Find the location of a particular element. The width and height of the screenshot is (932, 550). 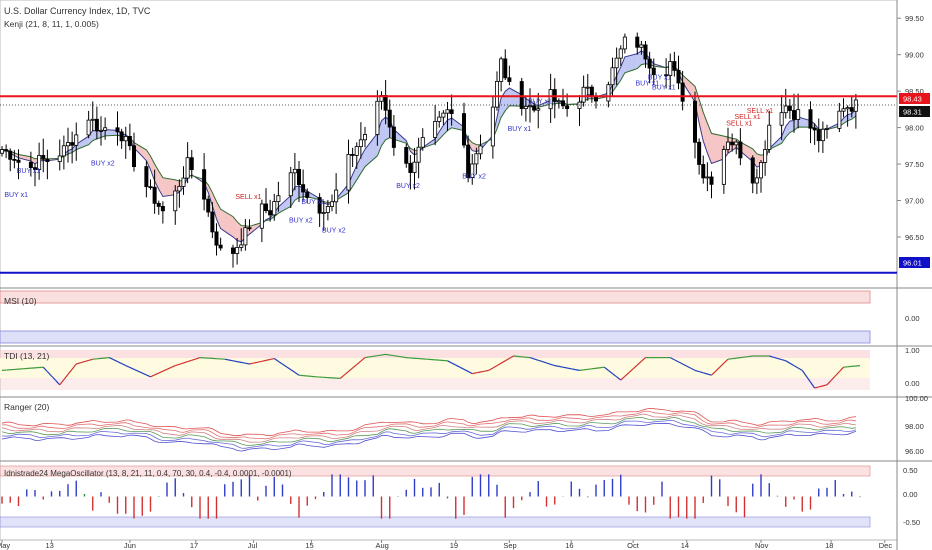

ranger-tick-label: 98.00 is located at coordinates (914, 426).